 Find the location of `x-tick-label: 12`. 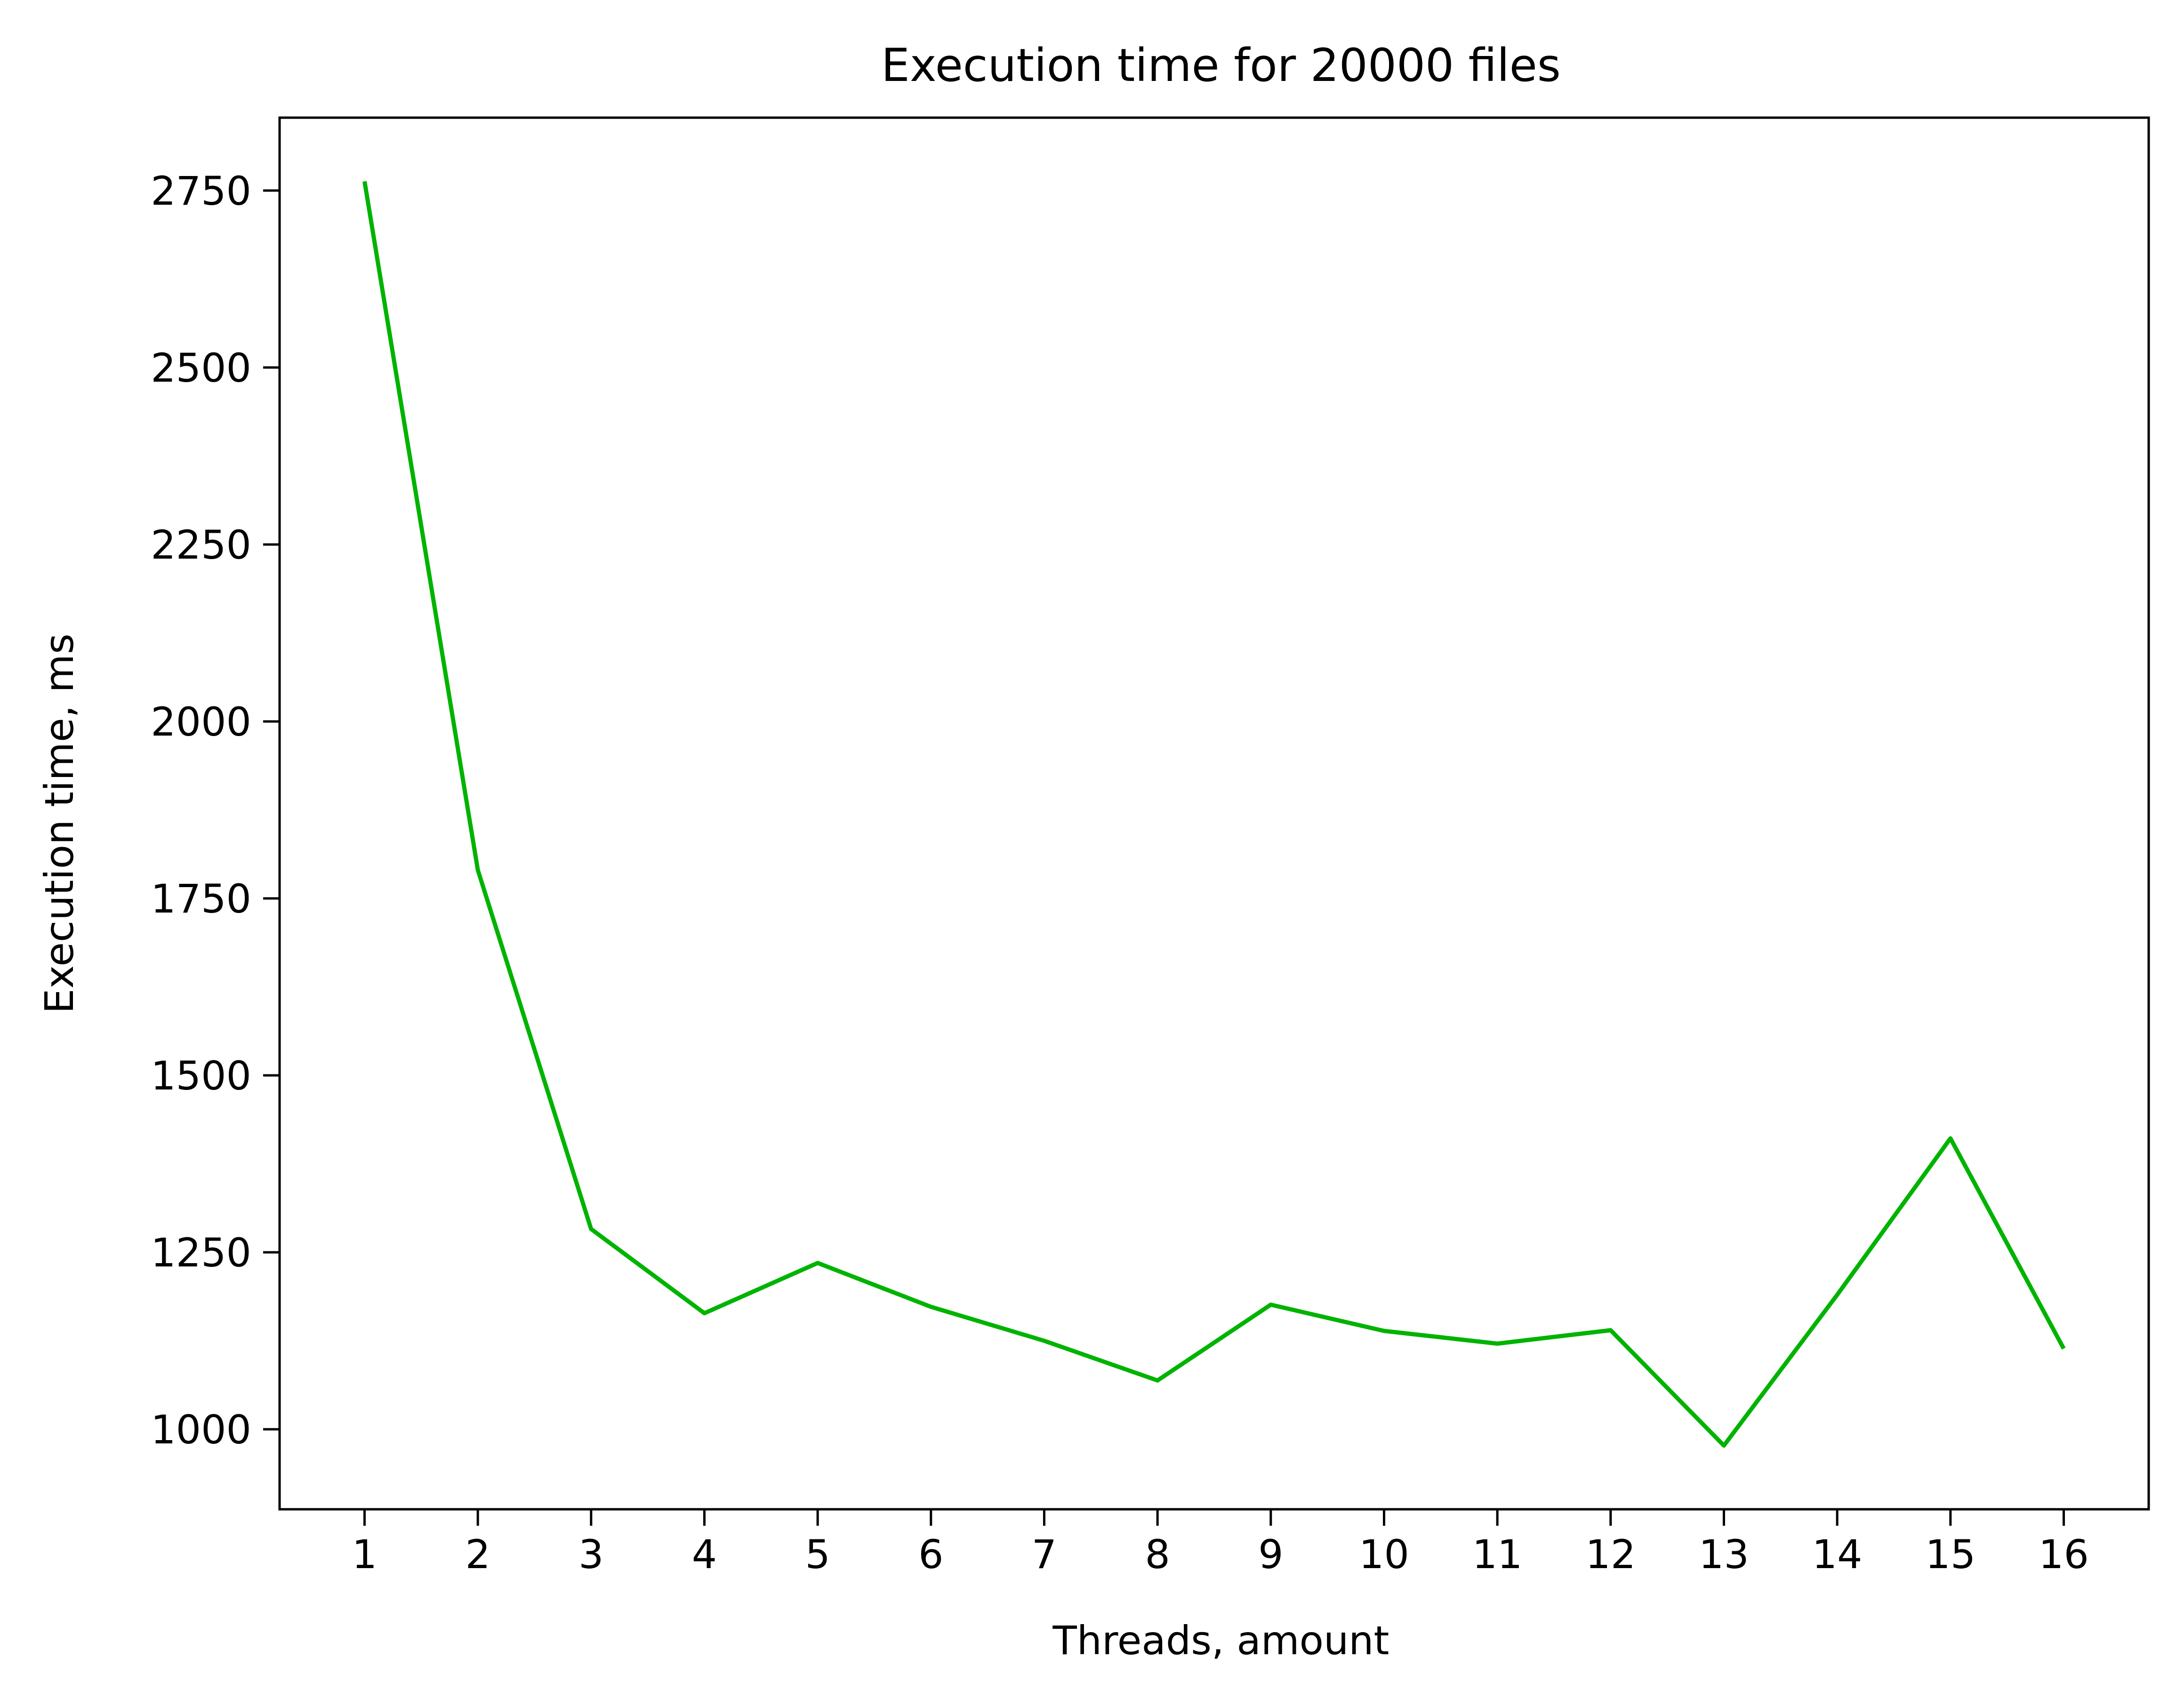

x-tick-label: 12 is located at coordinates (1610, 1554).